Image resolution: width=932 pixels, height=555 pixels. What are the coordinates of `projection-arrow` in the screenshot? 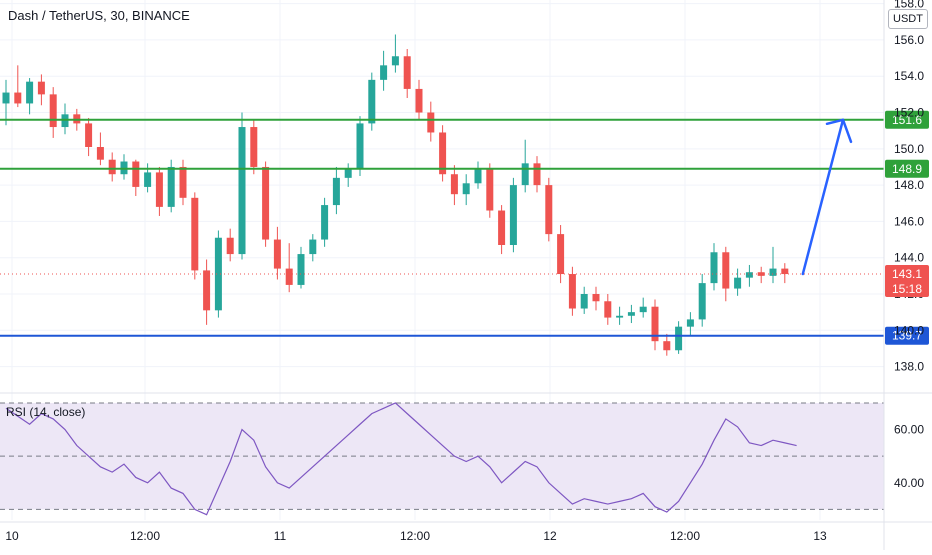 It's located at (823, 197).